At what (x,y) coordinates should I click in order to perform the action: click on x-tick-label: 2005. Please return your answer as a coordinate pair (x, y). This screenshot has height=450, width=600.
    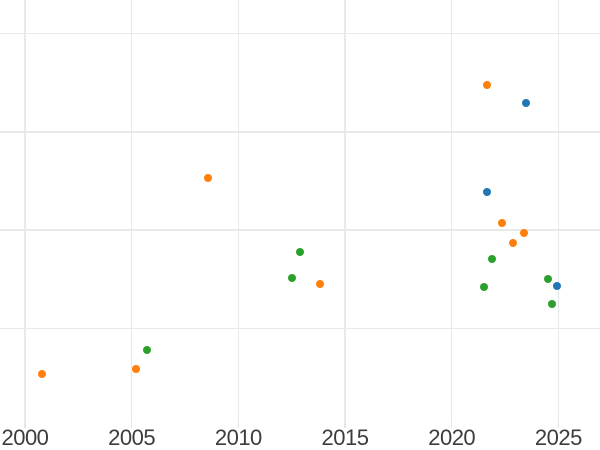
    Looking at the image, I should click on (132, 437).